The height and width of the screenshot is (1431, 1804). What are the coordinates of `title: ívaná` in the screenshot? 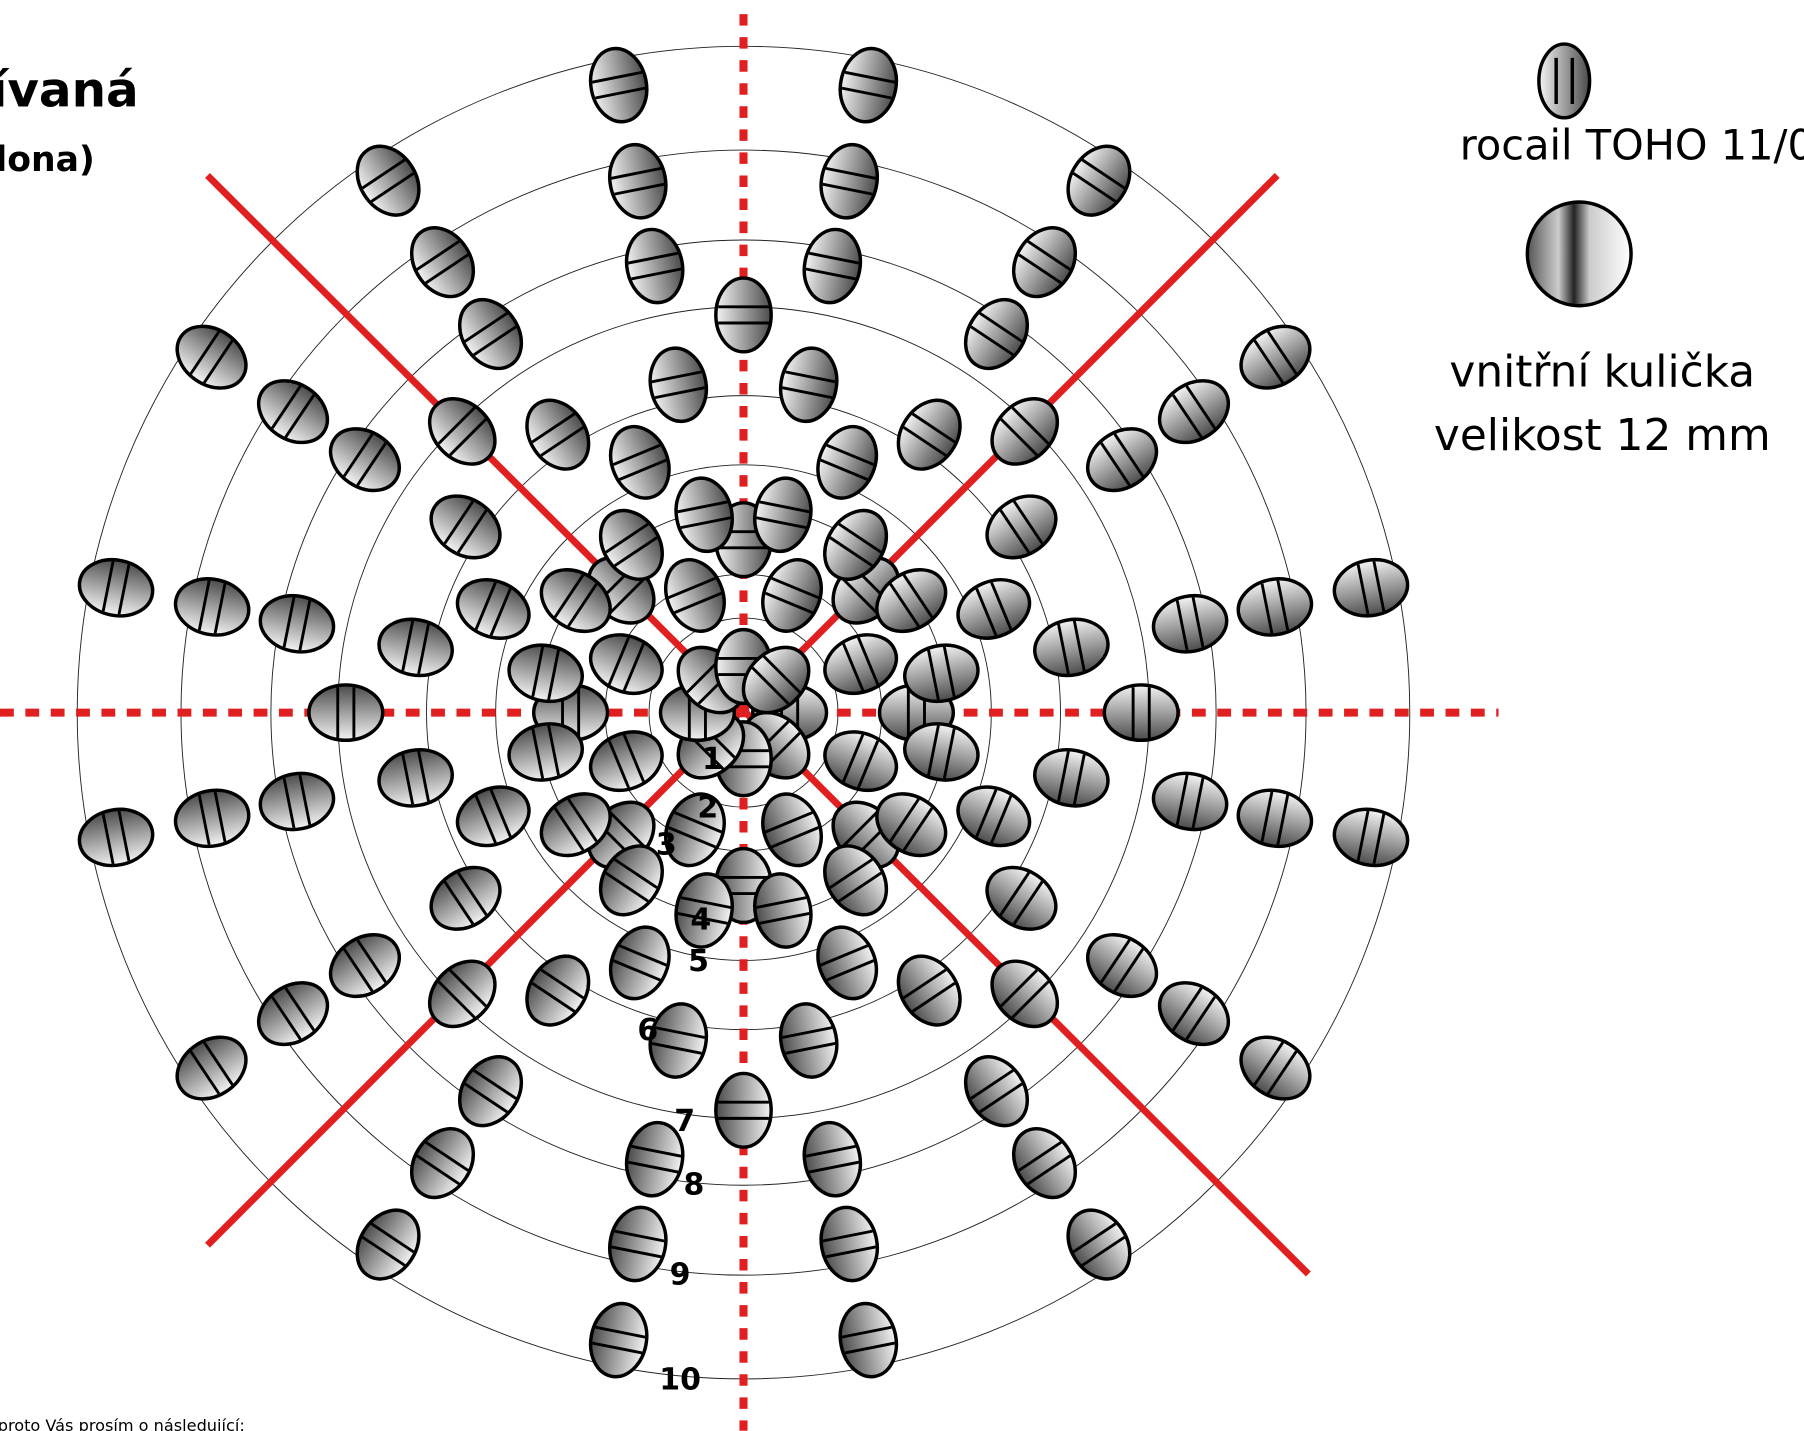 It's located at (69, 90).